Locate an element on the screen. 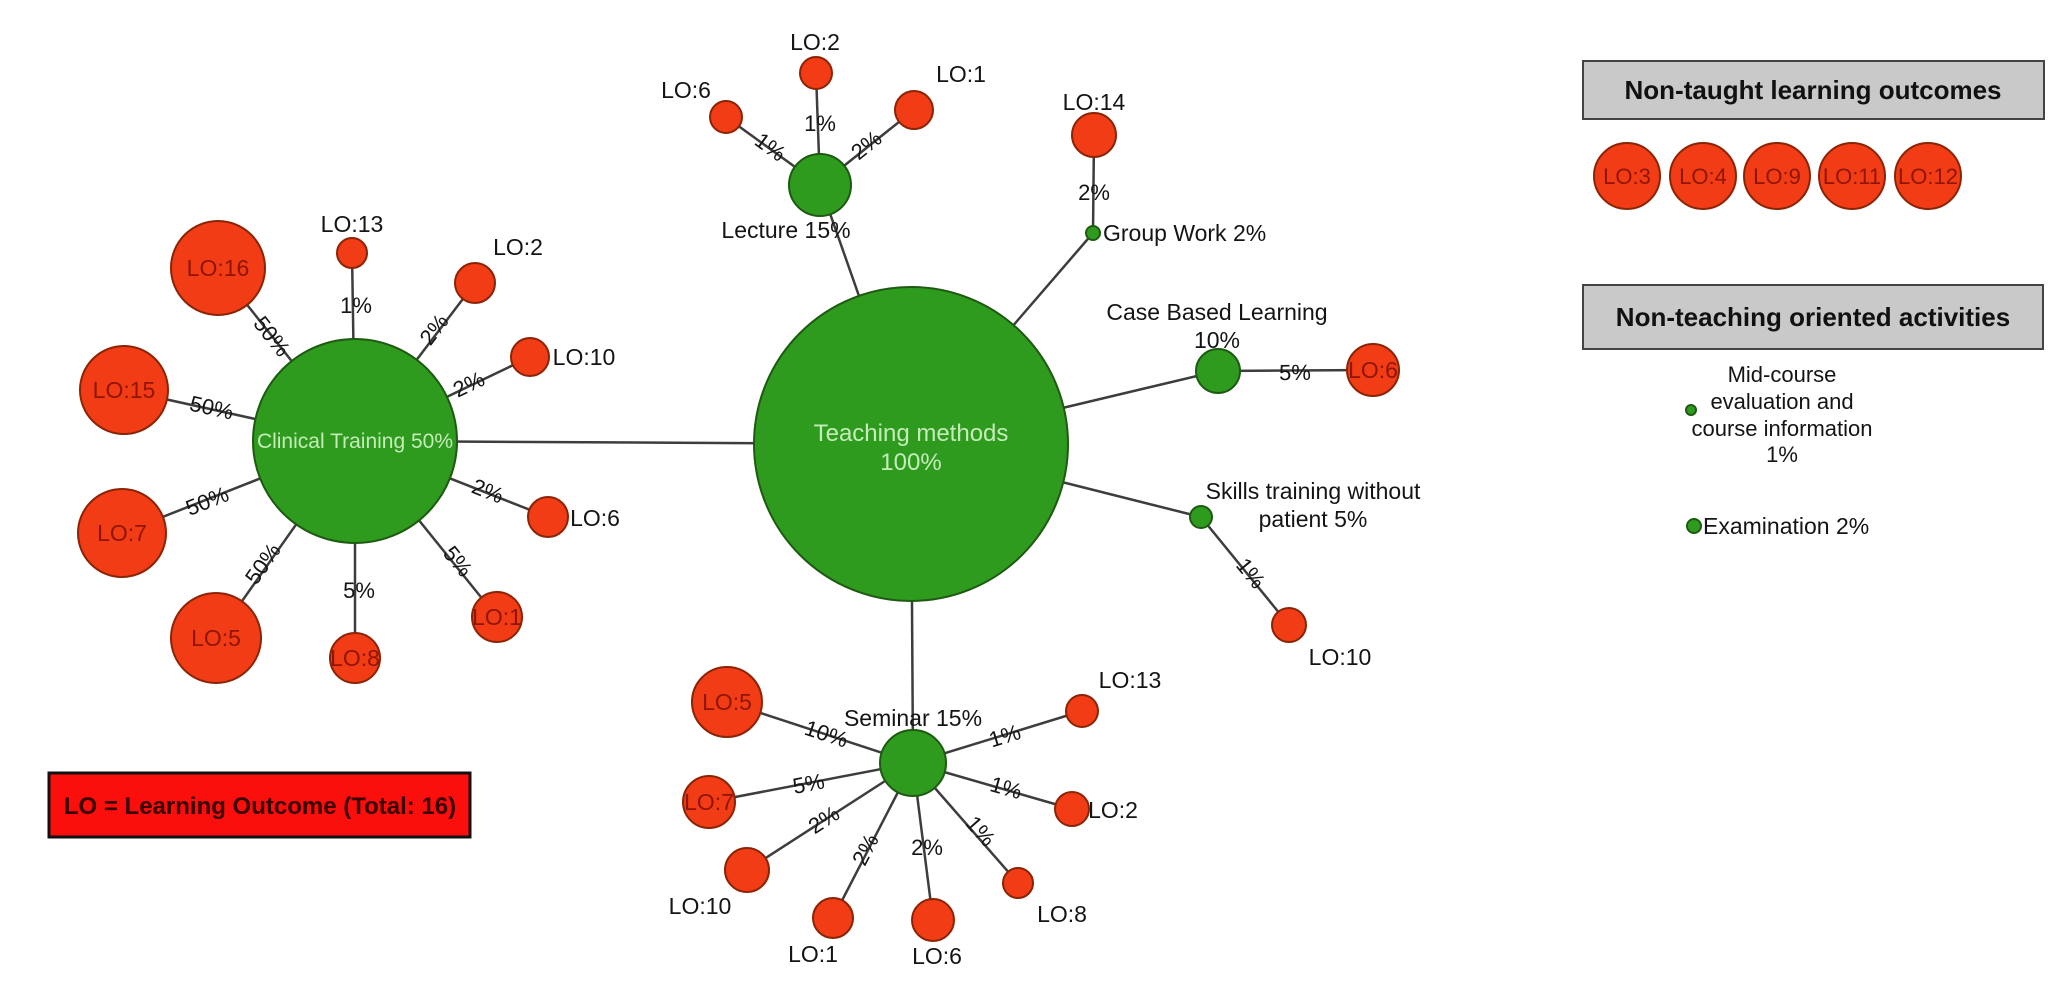  ct-lo1-label: LO:1 is located at coordinates (497, 617).